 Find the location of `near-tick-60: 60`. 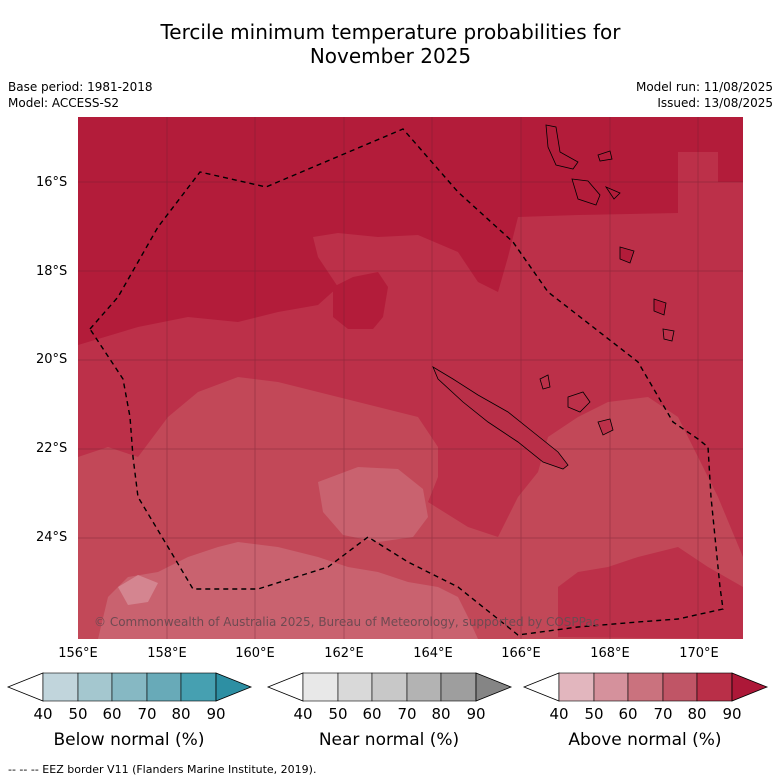

near-tick-60: 60 is located at coordinates (372, 714).